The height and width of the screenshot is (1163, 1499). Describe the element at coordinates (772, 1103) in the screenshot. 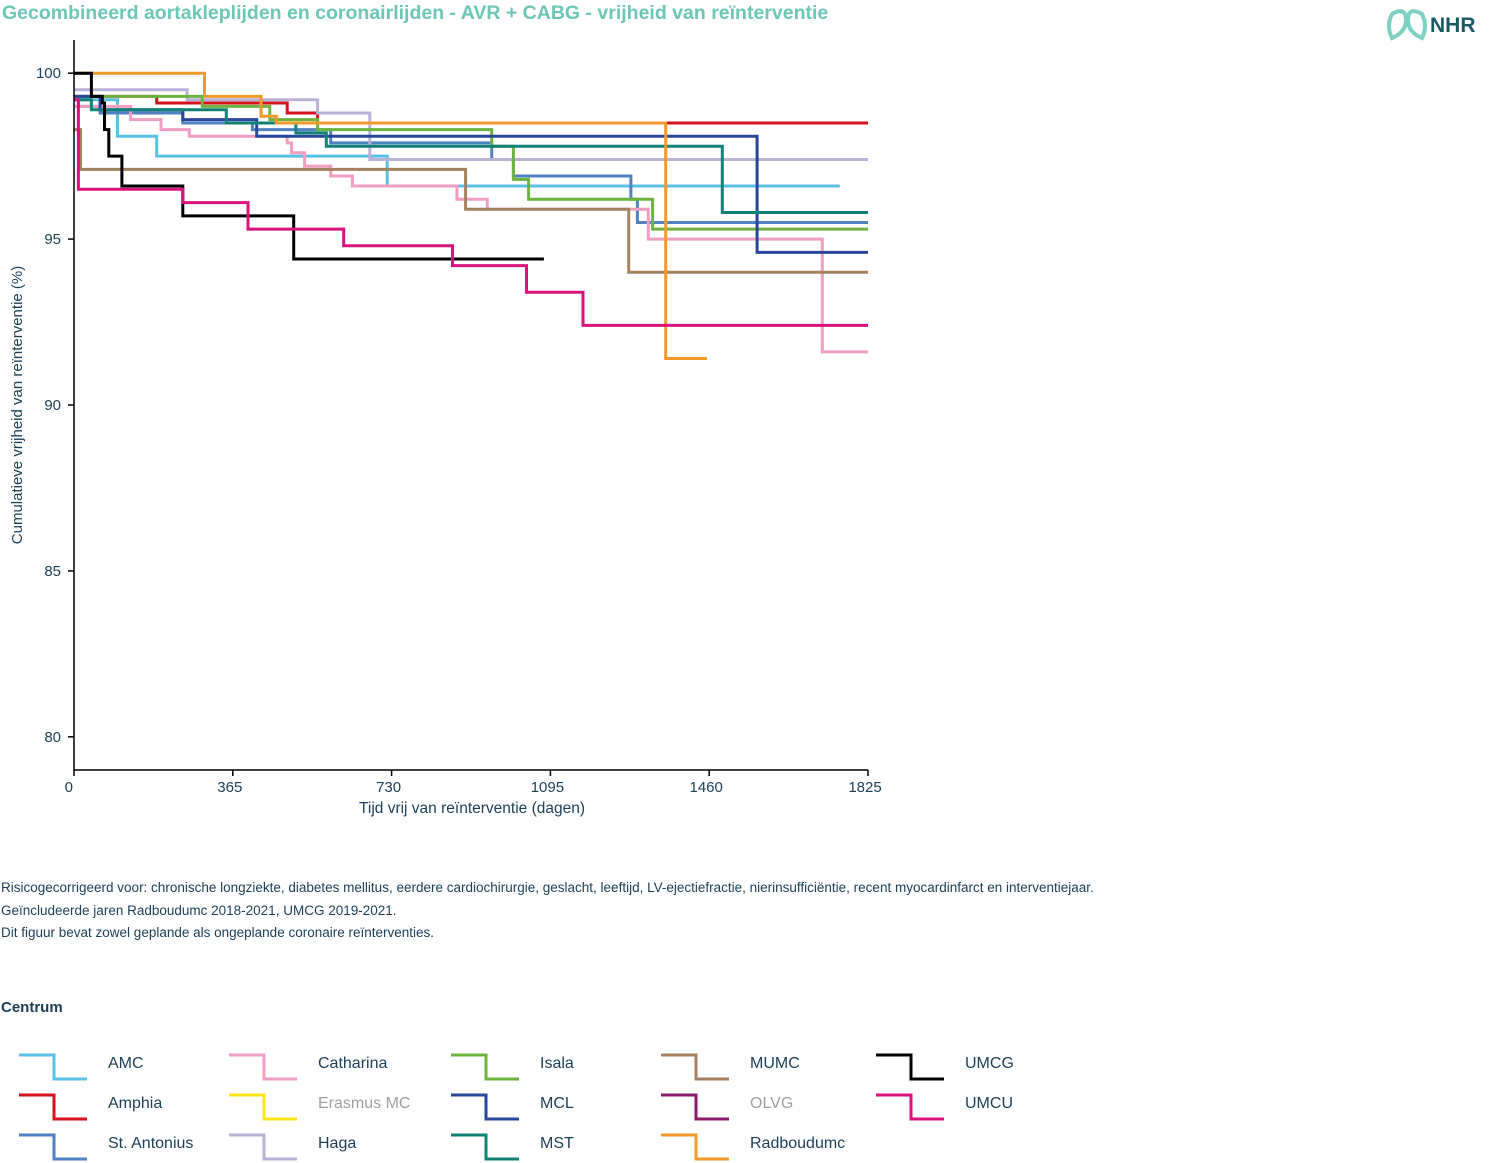

I see `legend-label: OLVG` at that location.